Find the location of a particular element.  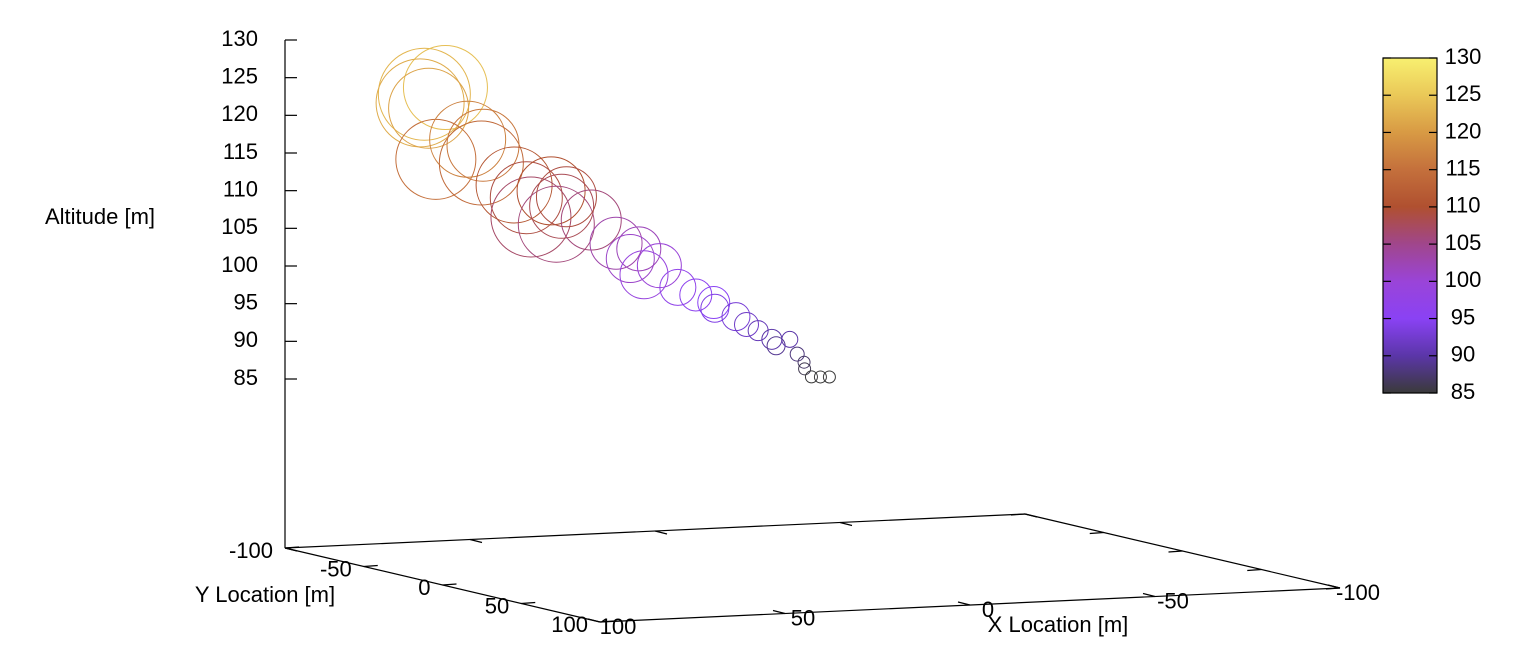

x-tick-label: 0 is located at coordinates (988, 609).